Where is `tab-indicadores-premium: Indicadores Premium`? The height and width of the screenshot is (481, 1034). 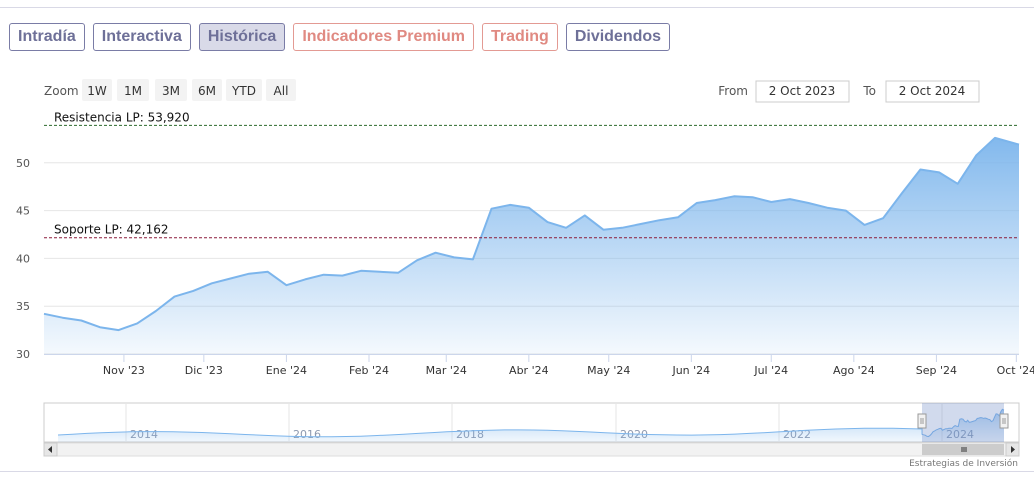
tab-indicadores-premium: Indicadores Premium is located at coordinates (384, 37).